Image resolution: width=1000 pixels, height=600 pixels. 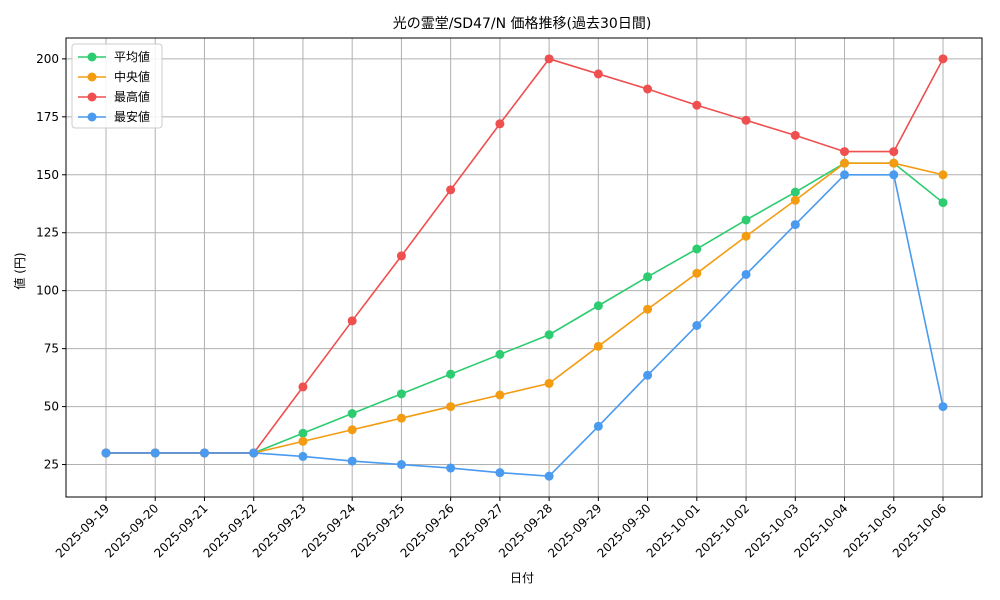 I want to click on y-tick-label: 50, so click(x=51, y=407).